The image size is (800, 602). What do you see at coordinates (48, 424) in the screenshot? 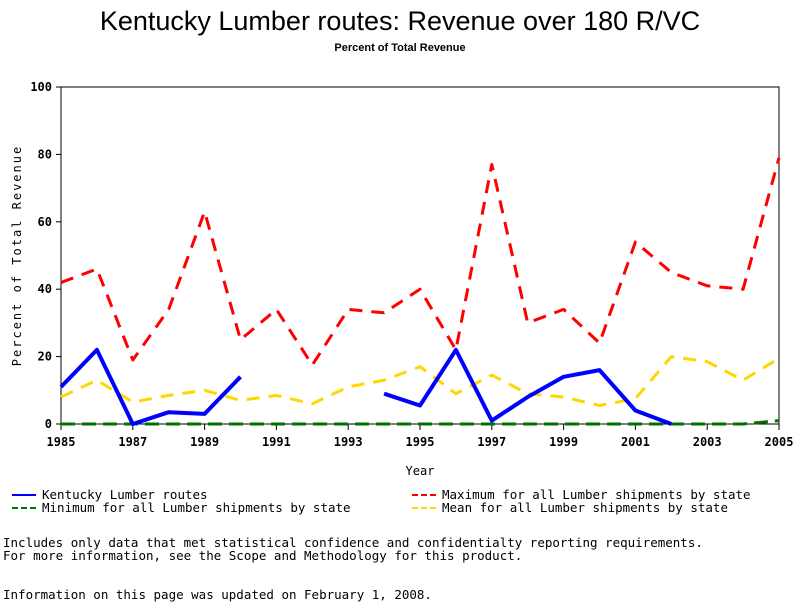
I see `y-tick-label: 0` at bounding box center [48, 424].